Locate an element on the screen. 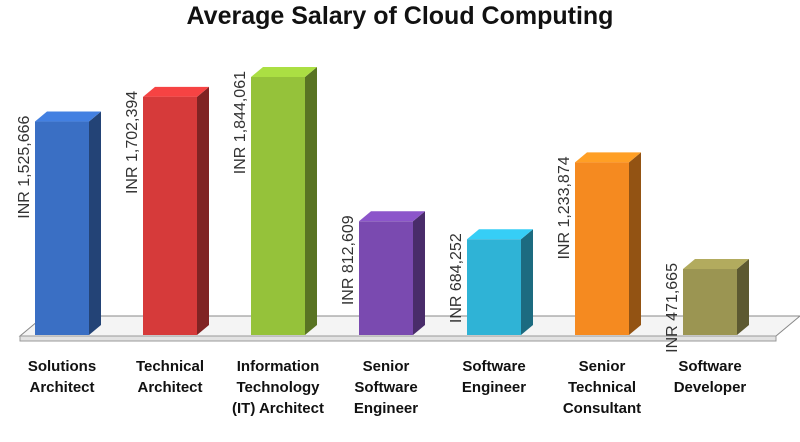  value-label: INR 1,702,394 is located at coordinates (132, 142).